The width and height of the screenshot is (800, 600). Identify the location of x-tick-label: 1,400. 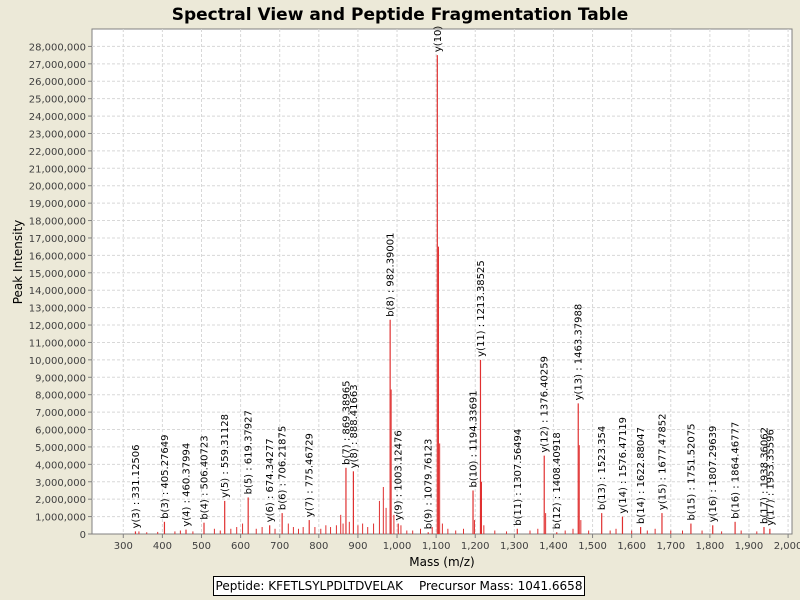
(553, 546).